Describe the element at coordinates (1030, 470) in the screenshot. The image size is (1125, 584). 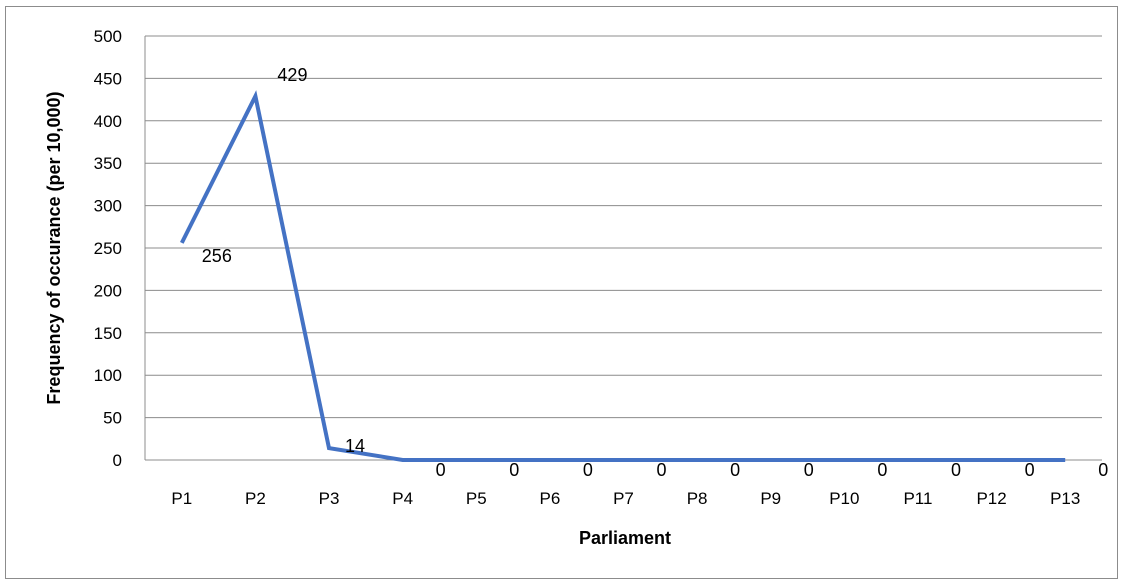
I see `data-label-p12: 0` at that location.